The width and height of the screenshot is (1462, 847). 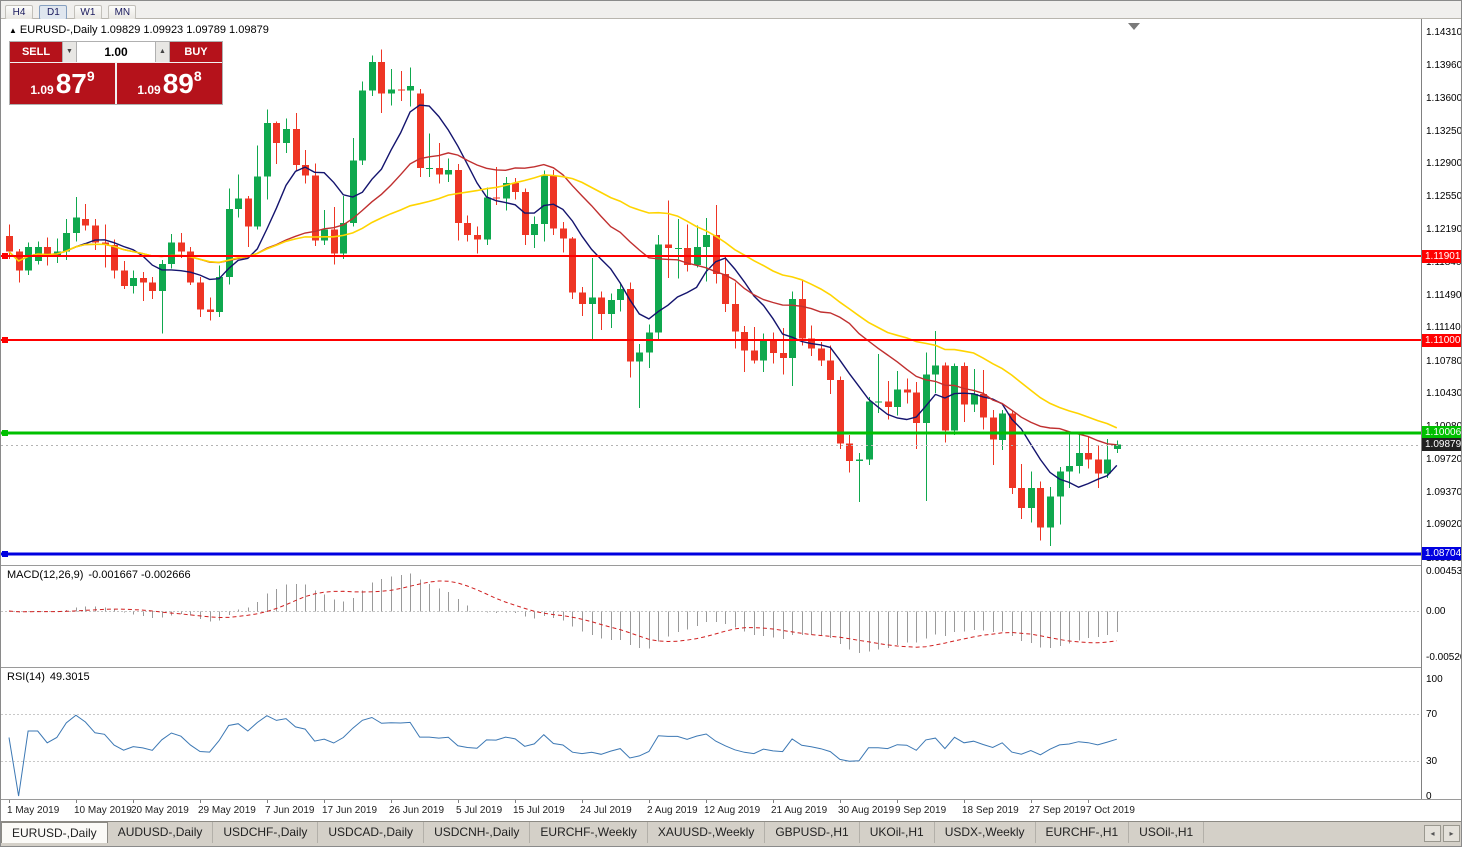 I want to click on sell-price-big: 87, so click(x=71, y=83).